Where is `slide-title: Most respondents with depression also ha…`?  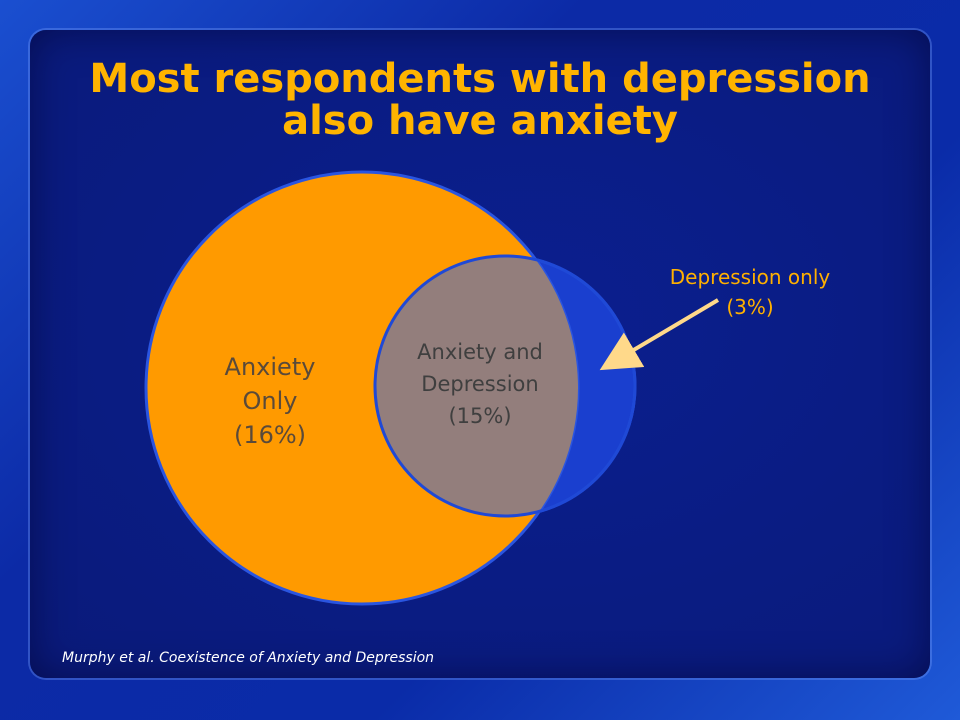 slide-title: Most respondents with depression also ha… is located at coordinates (480, 100).